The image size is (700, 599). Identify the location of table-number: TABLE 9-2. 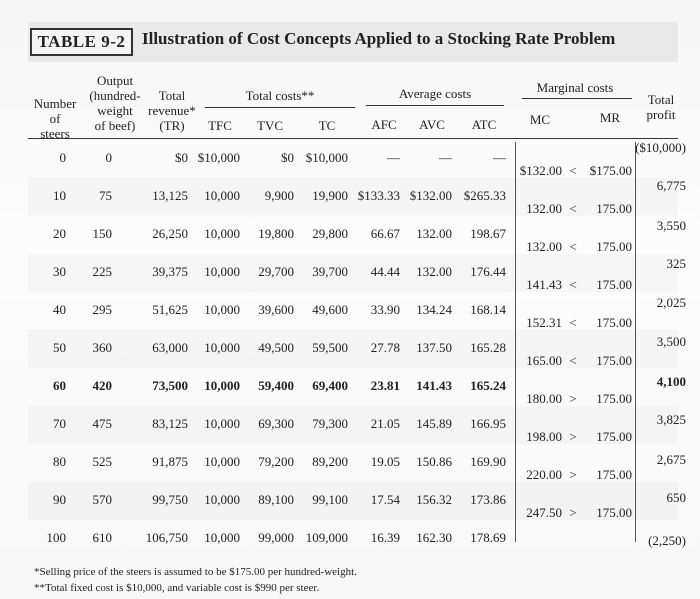
(81, 42).